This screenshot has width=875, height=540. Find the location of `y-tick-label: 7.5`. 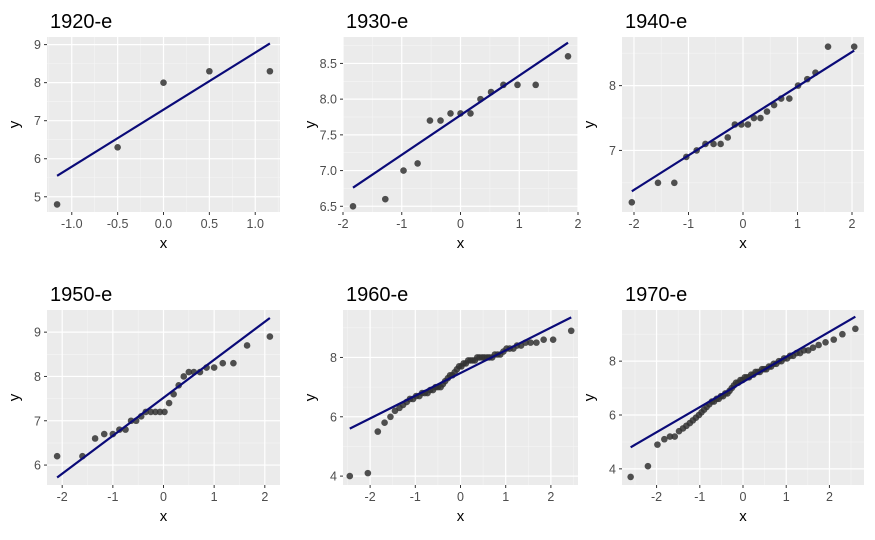

y-tick-label: 7.5 is located at coordinates (328, 135).